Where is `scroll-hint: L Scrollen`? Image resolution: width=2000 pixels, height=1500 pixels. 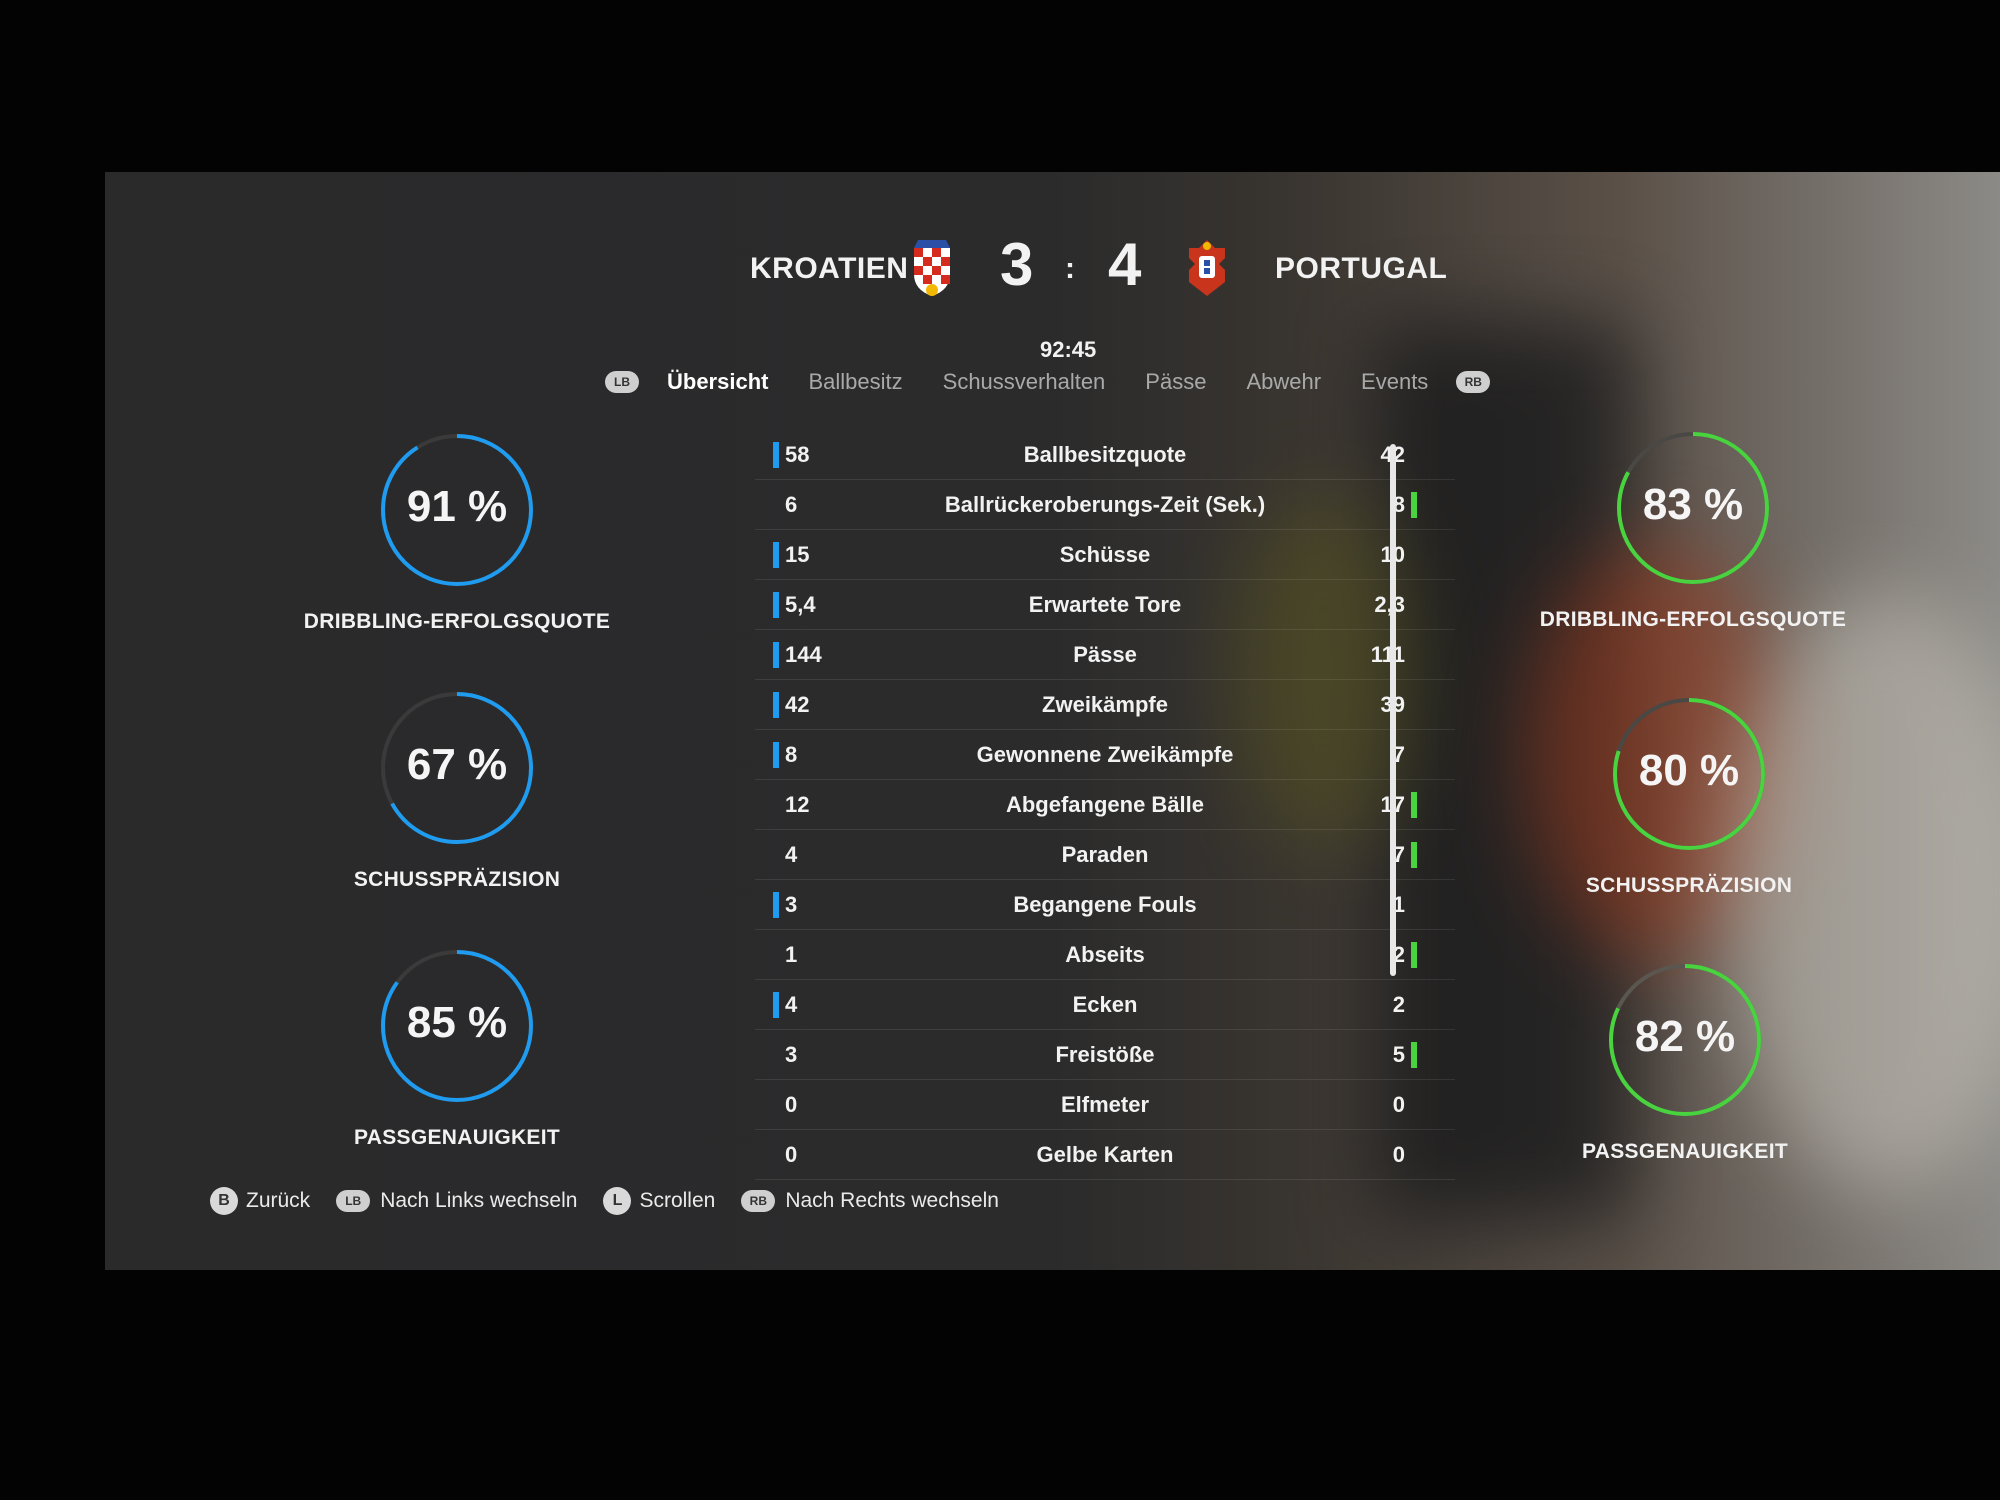 scroll-hint: L Scrollen is located at coordinates (659, 1201).